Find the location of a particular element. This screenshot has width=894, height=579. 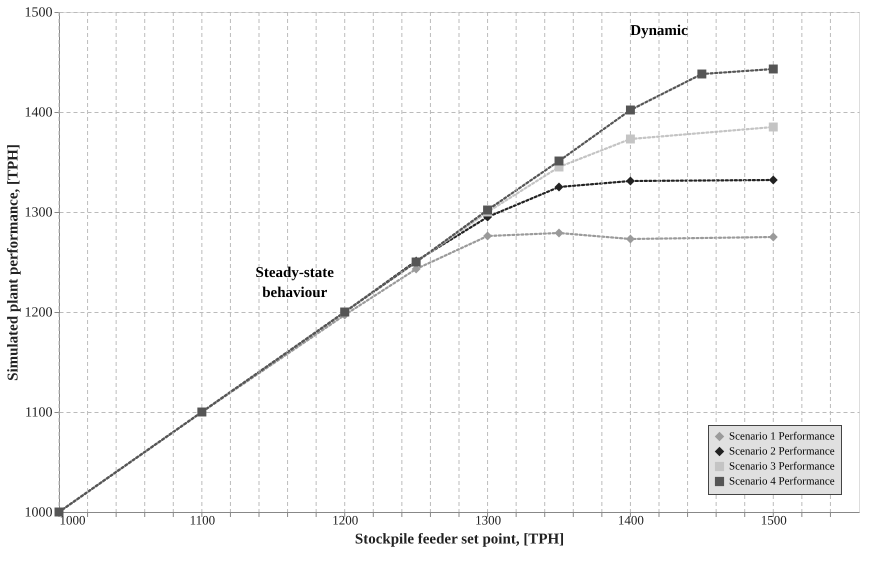

y-tick-label: 1200 is located at coordinates (38, 313).